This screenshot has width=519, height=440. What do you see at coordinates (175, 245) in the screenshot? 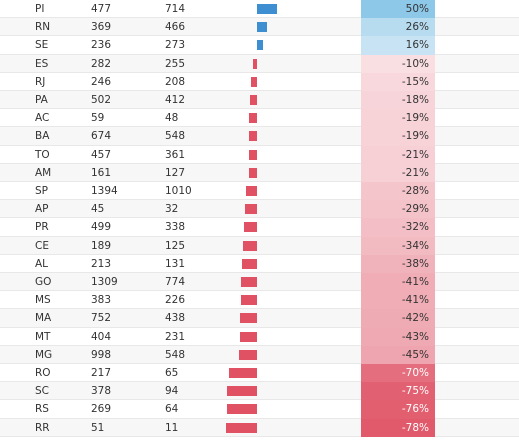
I see `value-b-cell: 125` at bounding box center [175, 245].